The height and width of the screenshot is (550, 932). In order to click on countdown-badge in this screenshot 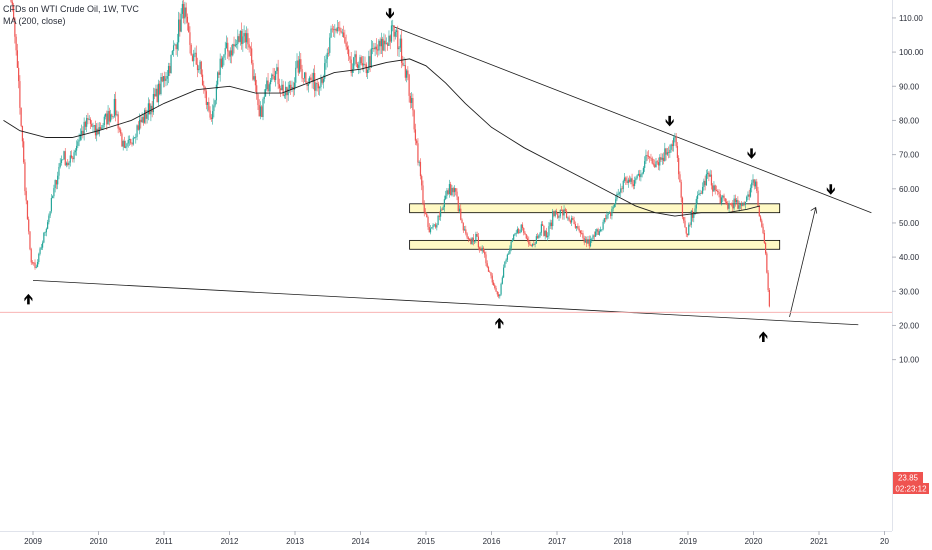, I will do `click(911, 488)`.